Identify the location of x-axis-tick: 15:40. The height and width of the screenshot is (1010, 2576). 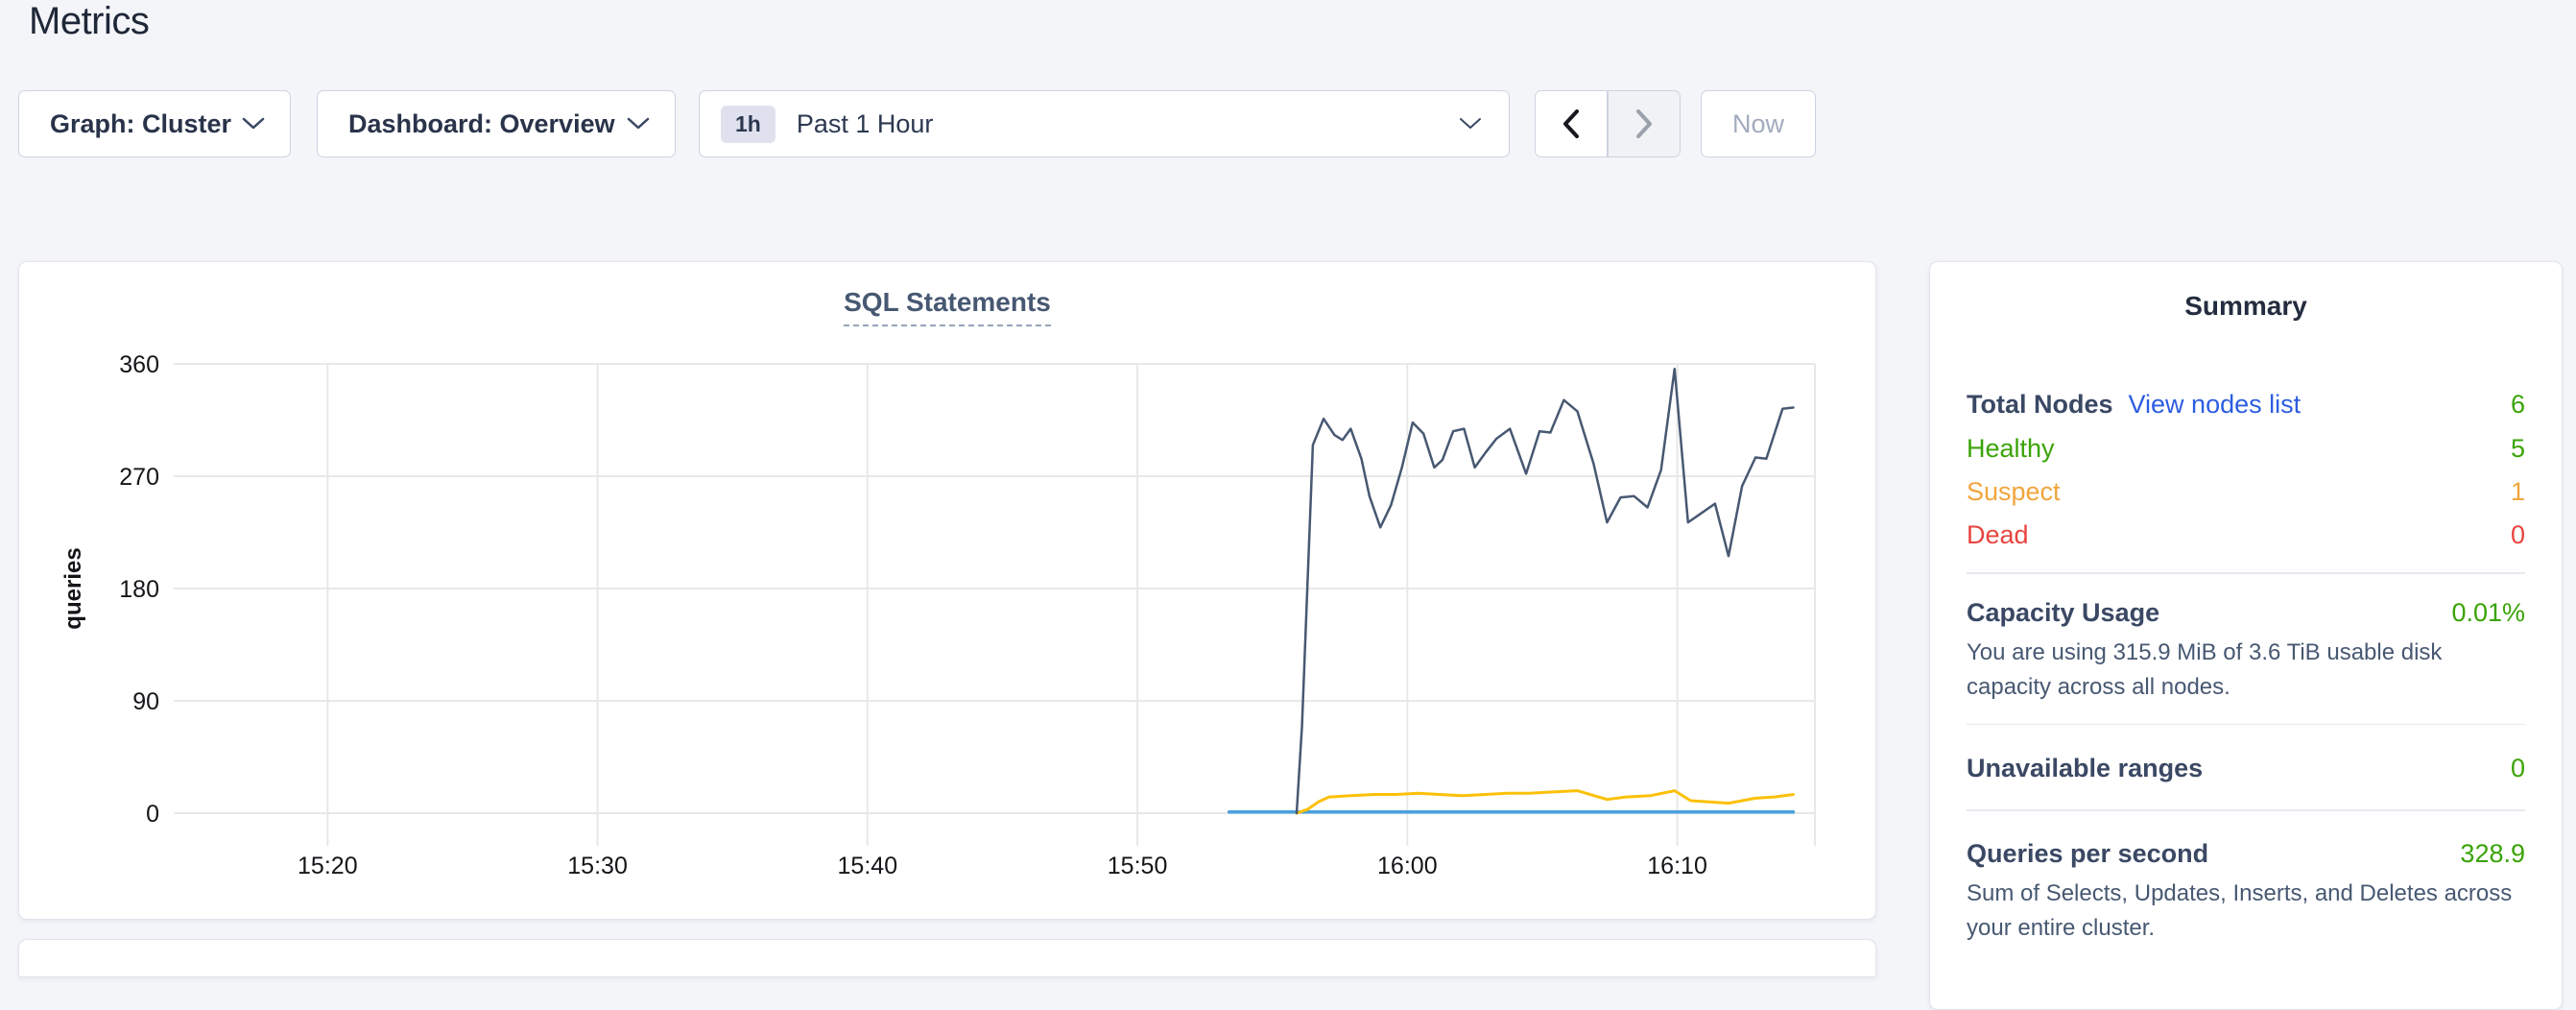
(868, 866).